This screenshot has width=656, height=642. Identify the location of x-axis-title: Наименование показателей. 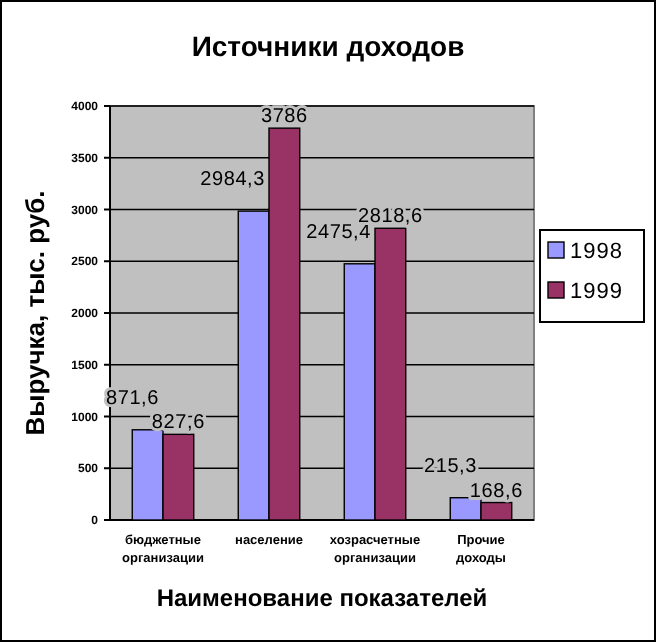
(322, 598).